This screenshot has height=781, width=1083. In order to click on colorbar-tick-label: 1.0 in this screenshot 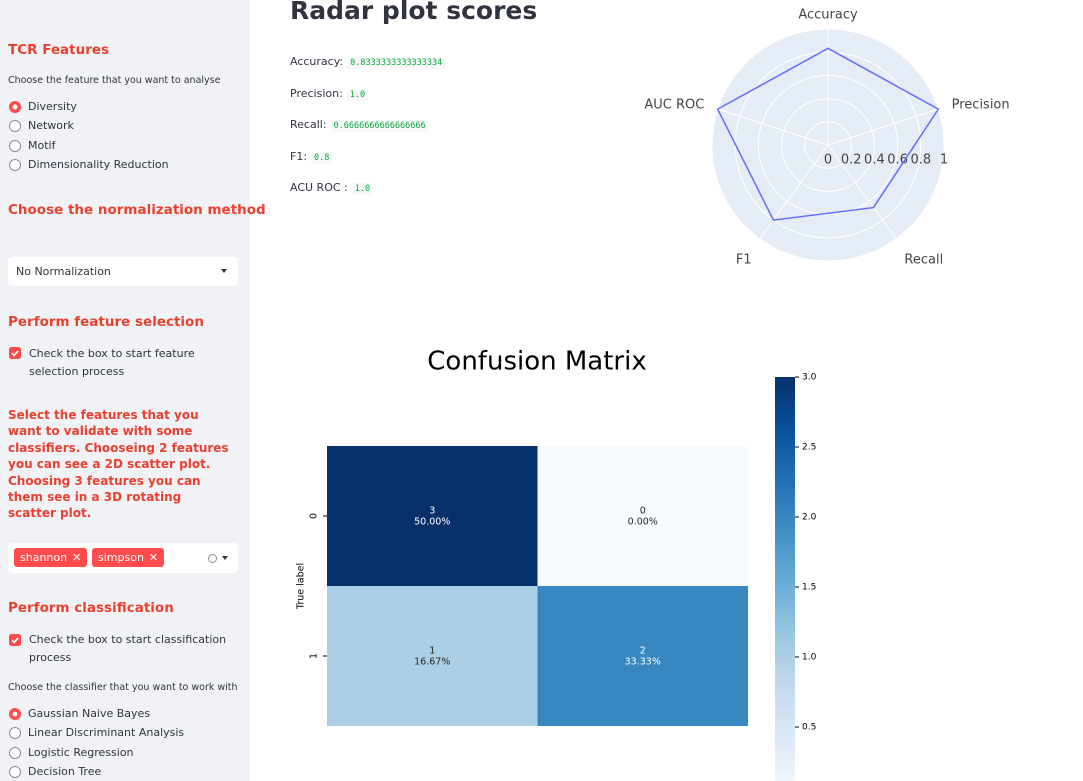, I will do `click(809, 658)`.